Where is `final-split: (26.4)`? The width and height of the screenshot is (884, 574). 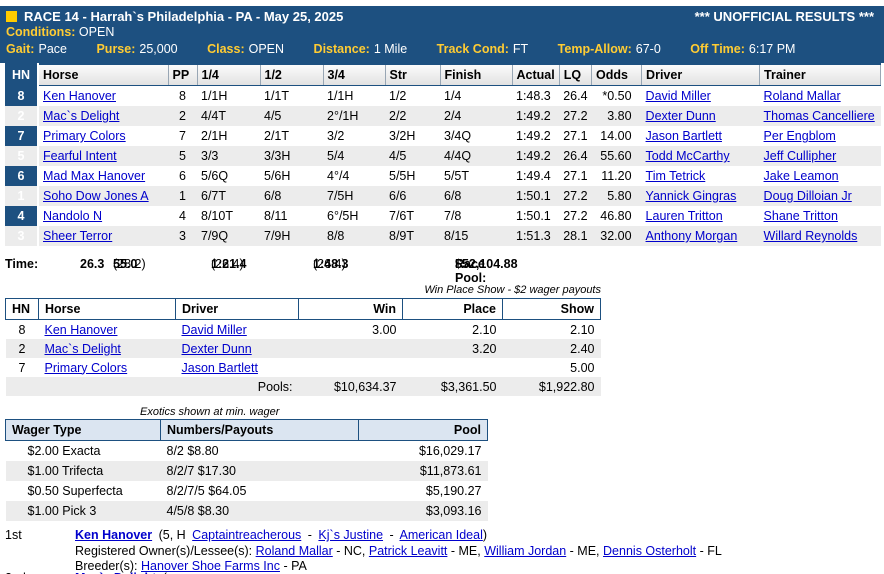 final-split: (26.4) is located at coordinates (329, 264).